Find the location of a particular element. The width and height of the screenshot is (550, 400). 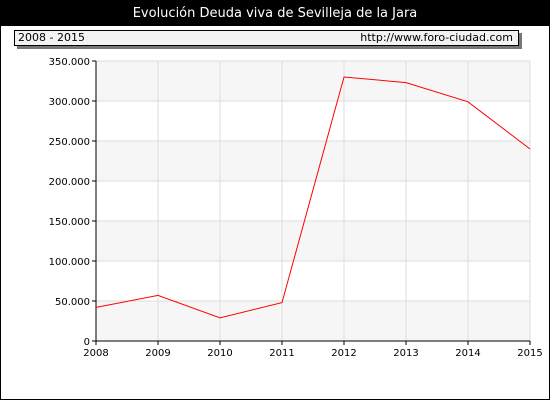

x-tick-label: 2008 is located at coordinates (95, 353).